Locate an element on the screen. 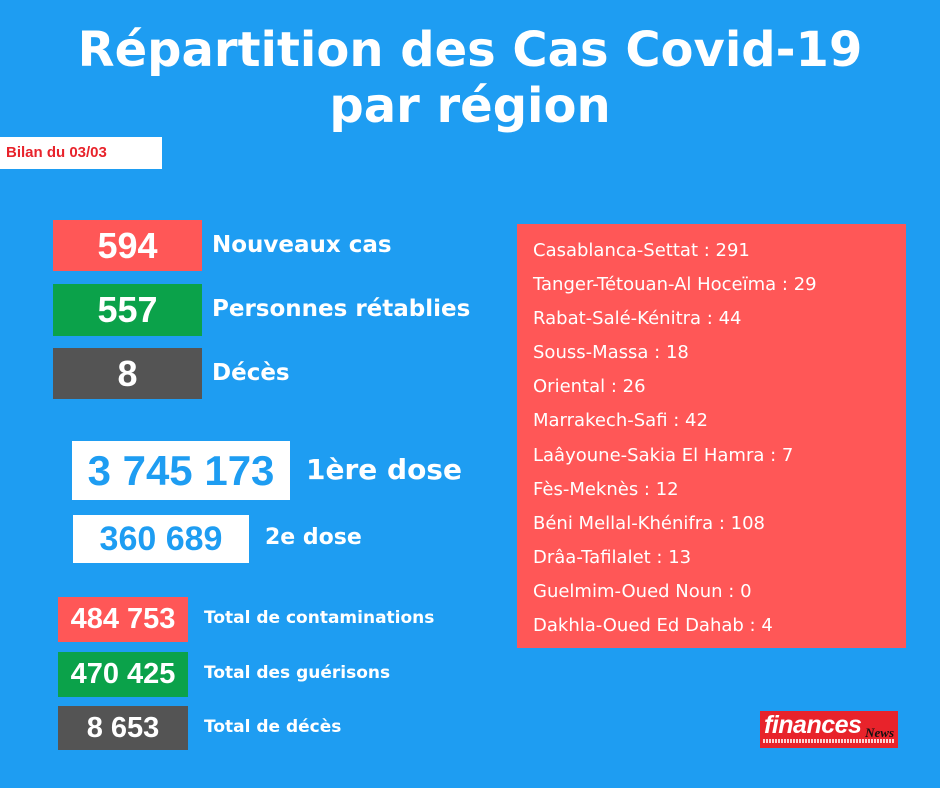 Image resolution: width=940 pixels, height=788 pixels. total-recoveries-value: 470 425 is located at coordinates (123, 674).